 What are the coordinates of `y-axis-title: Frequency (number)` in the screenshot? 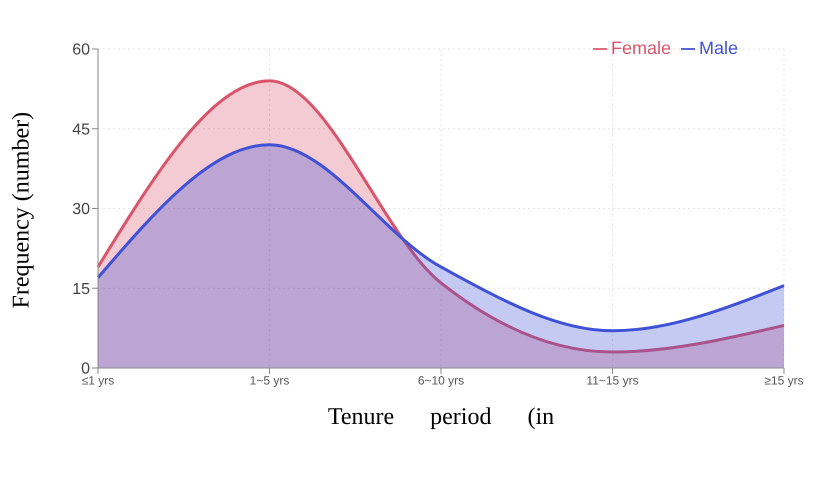 It's located at (21, 210).